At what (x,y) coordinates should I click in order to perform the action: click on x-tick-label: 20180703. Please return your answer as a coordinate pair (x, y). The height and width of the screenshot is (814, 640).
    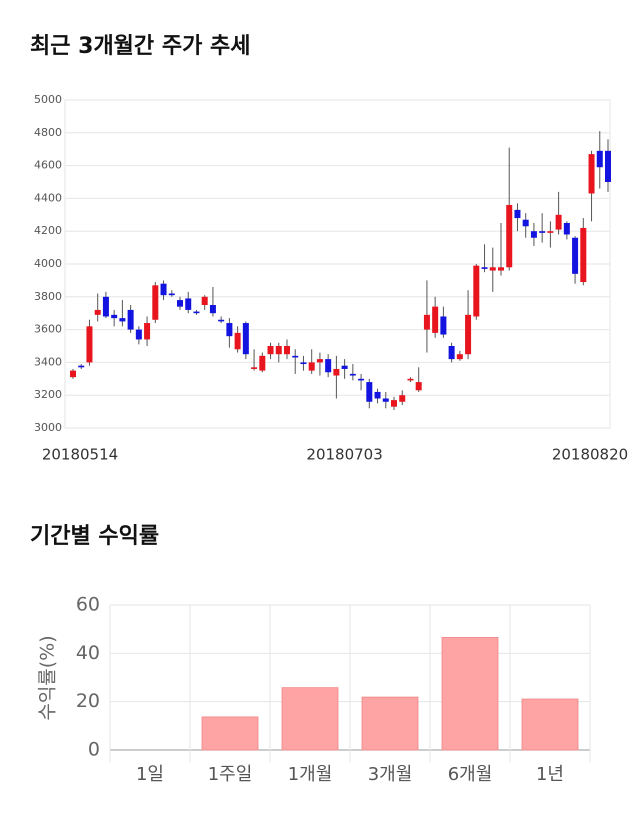
    Looking at the image, I should click on (344, 455).